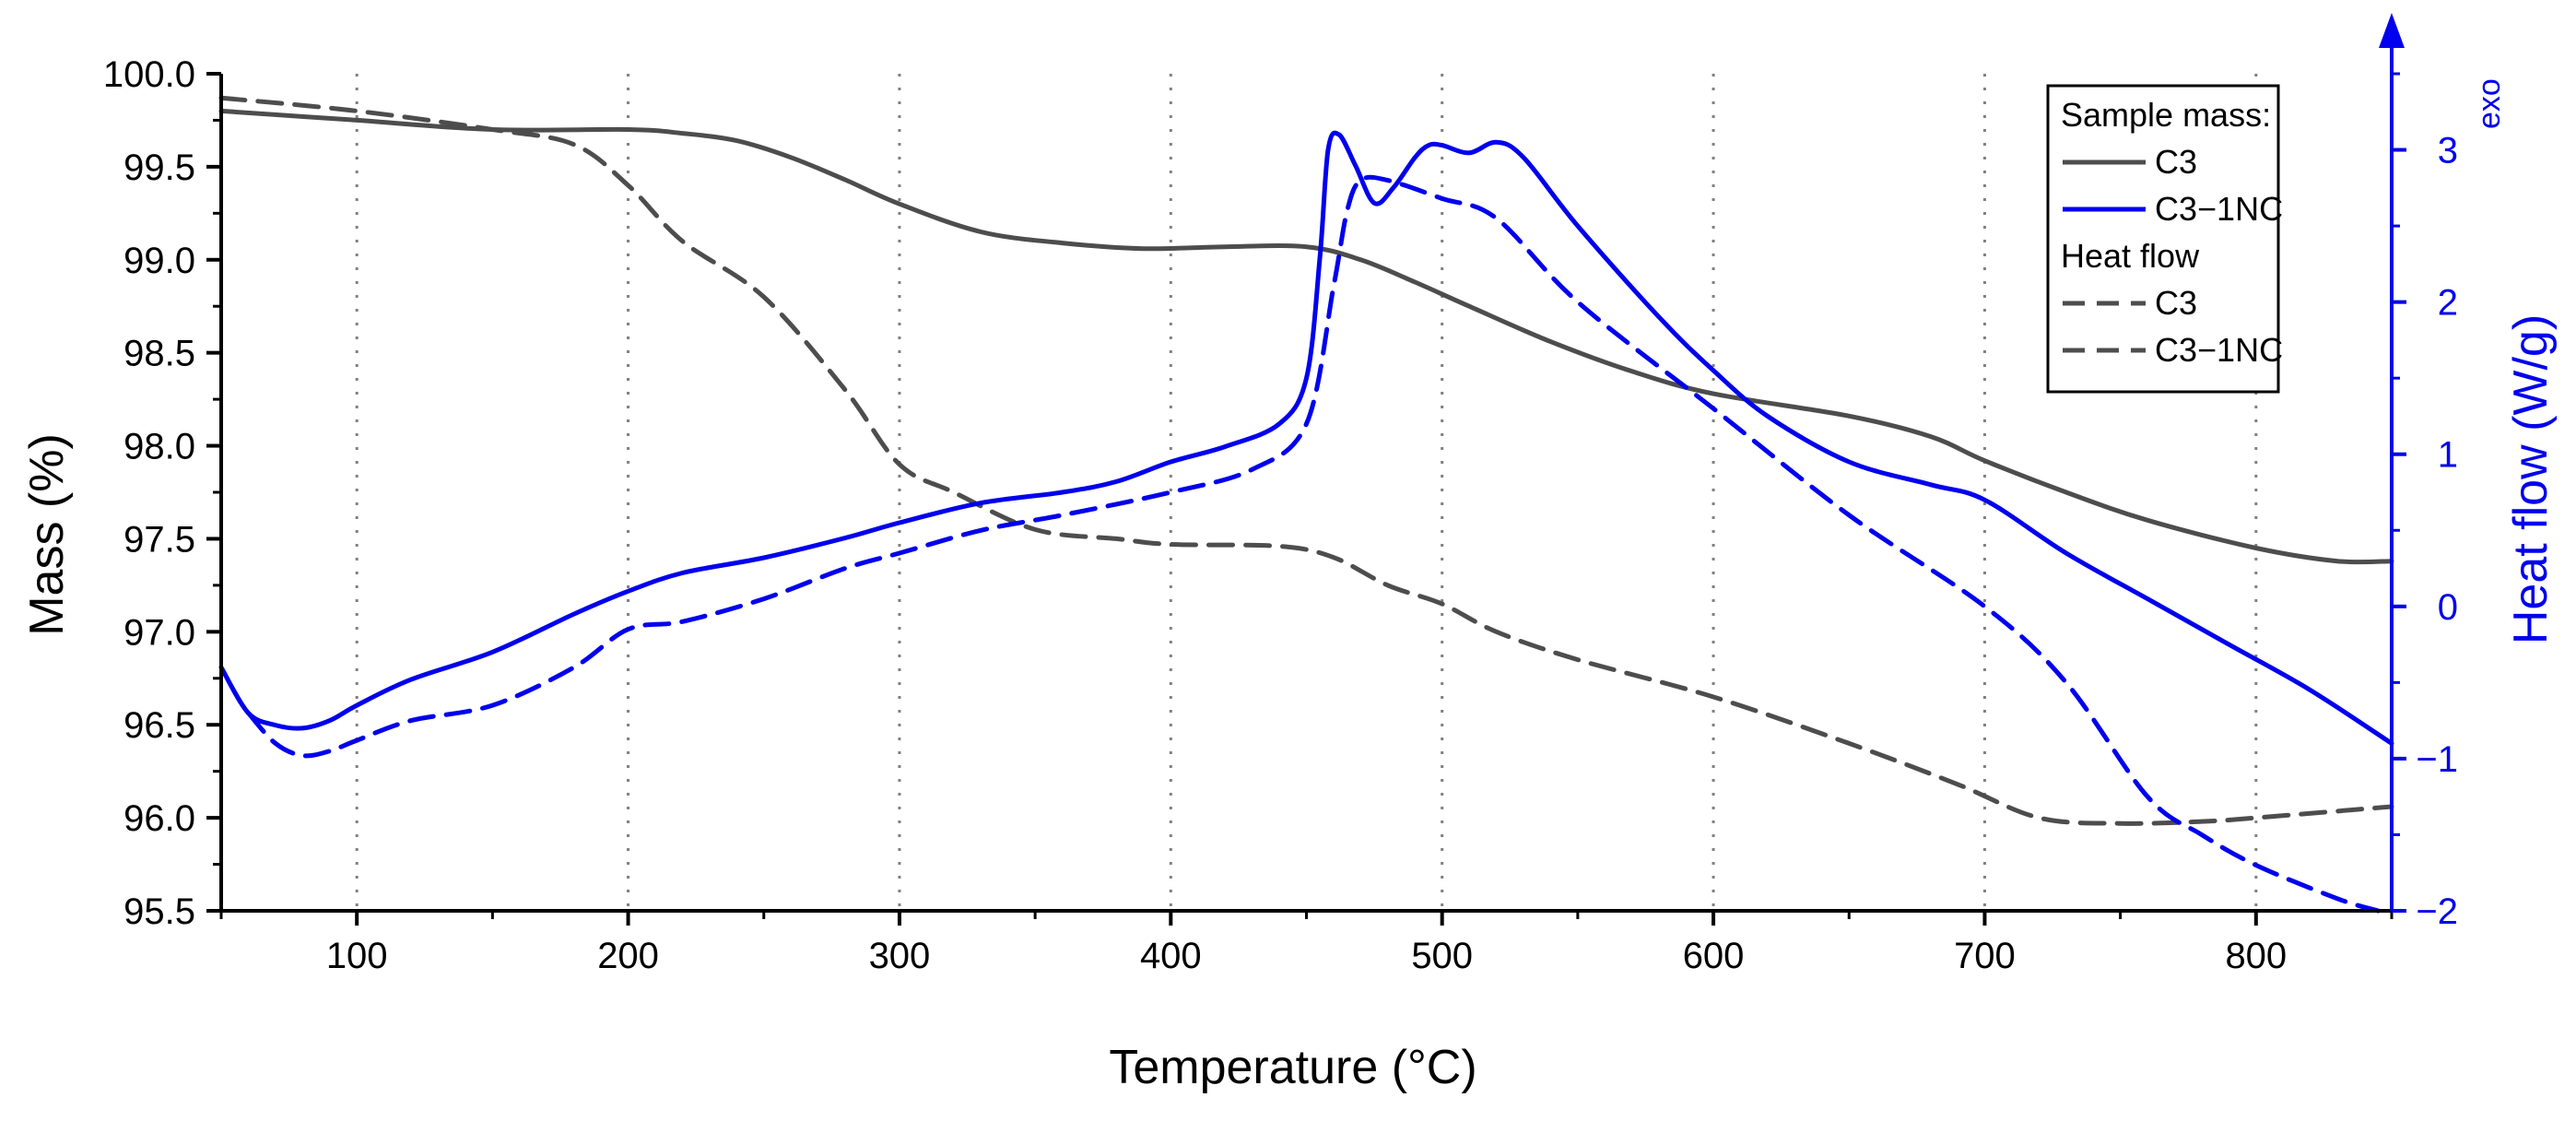  What do you see at coordinates (2437, 759) in the screenshot?
I see `y2-tick-label-−1: −1` at bounding box center [2437, 759].